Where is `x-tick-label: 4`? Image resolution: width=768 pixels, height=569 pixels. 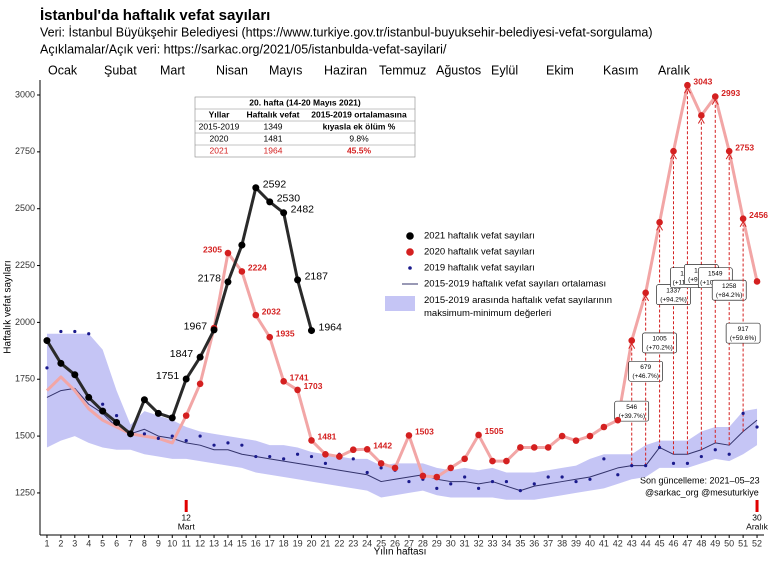 x-tick-label: 4 is located at coordinates (88, 543).